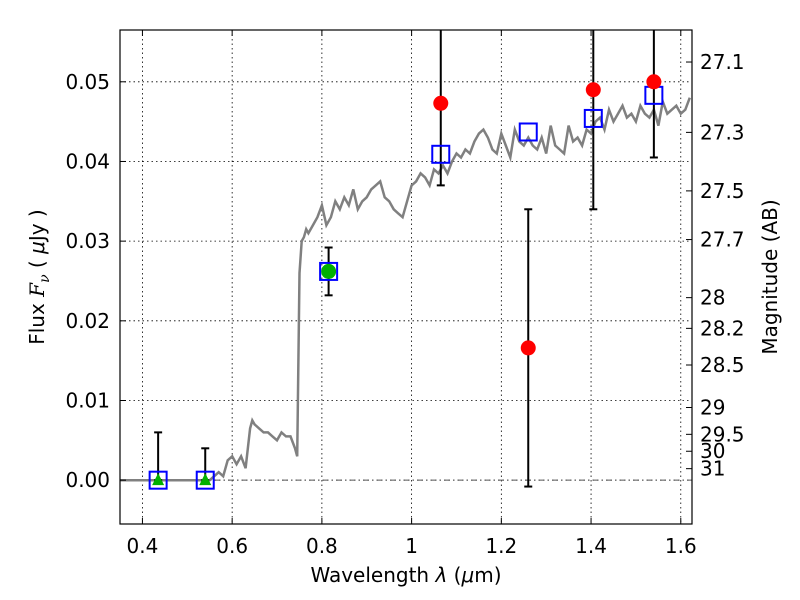 This screenshot has height=600, width=800. I want to click on mag-tick-label: 31, so click(712, 469).